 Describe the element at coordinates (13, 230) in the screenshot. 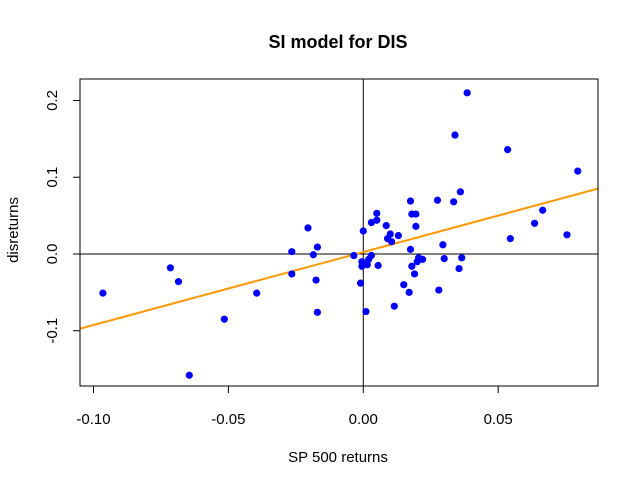

I see `y-axis-title: disreturns` at that location.